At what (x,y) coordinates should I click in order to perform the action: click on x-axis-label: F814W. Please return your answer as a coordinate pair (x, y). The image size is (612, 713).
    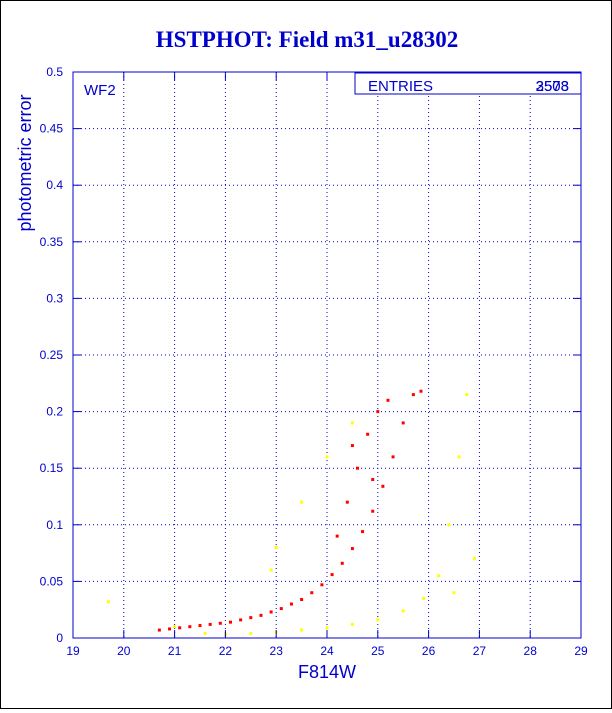
    Looking at the image, I should click on (327, 672).